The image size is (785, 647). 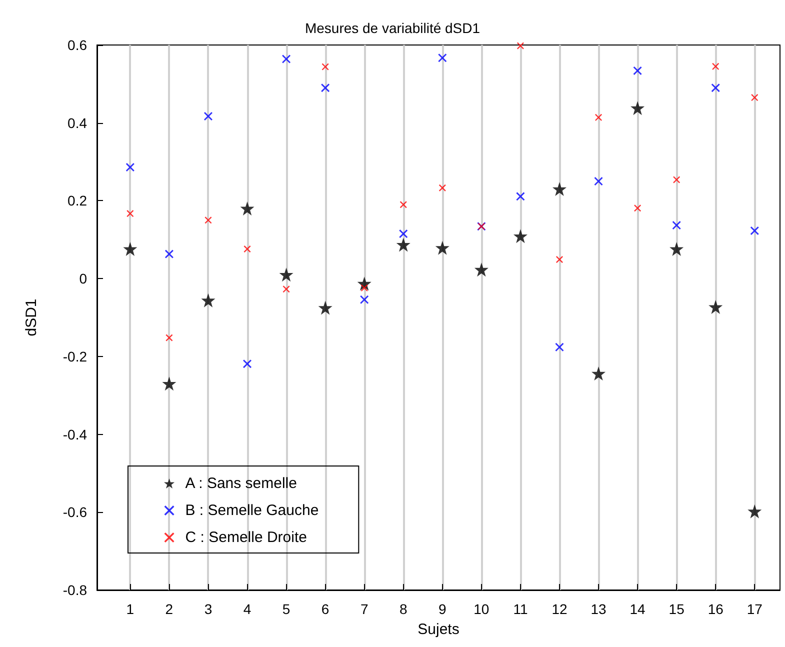 I want to click on x-tick-label: 15, so click(x=676, y=609).